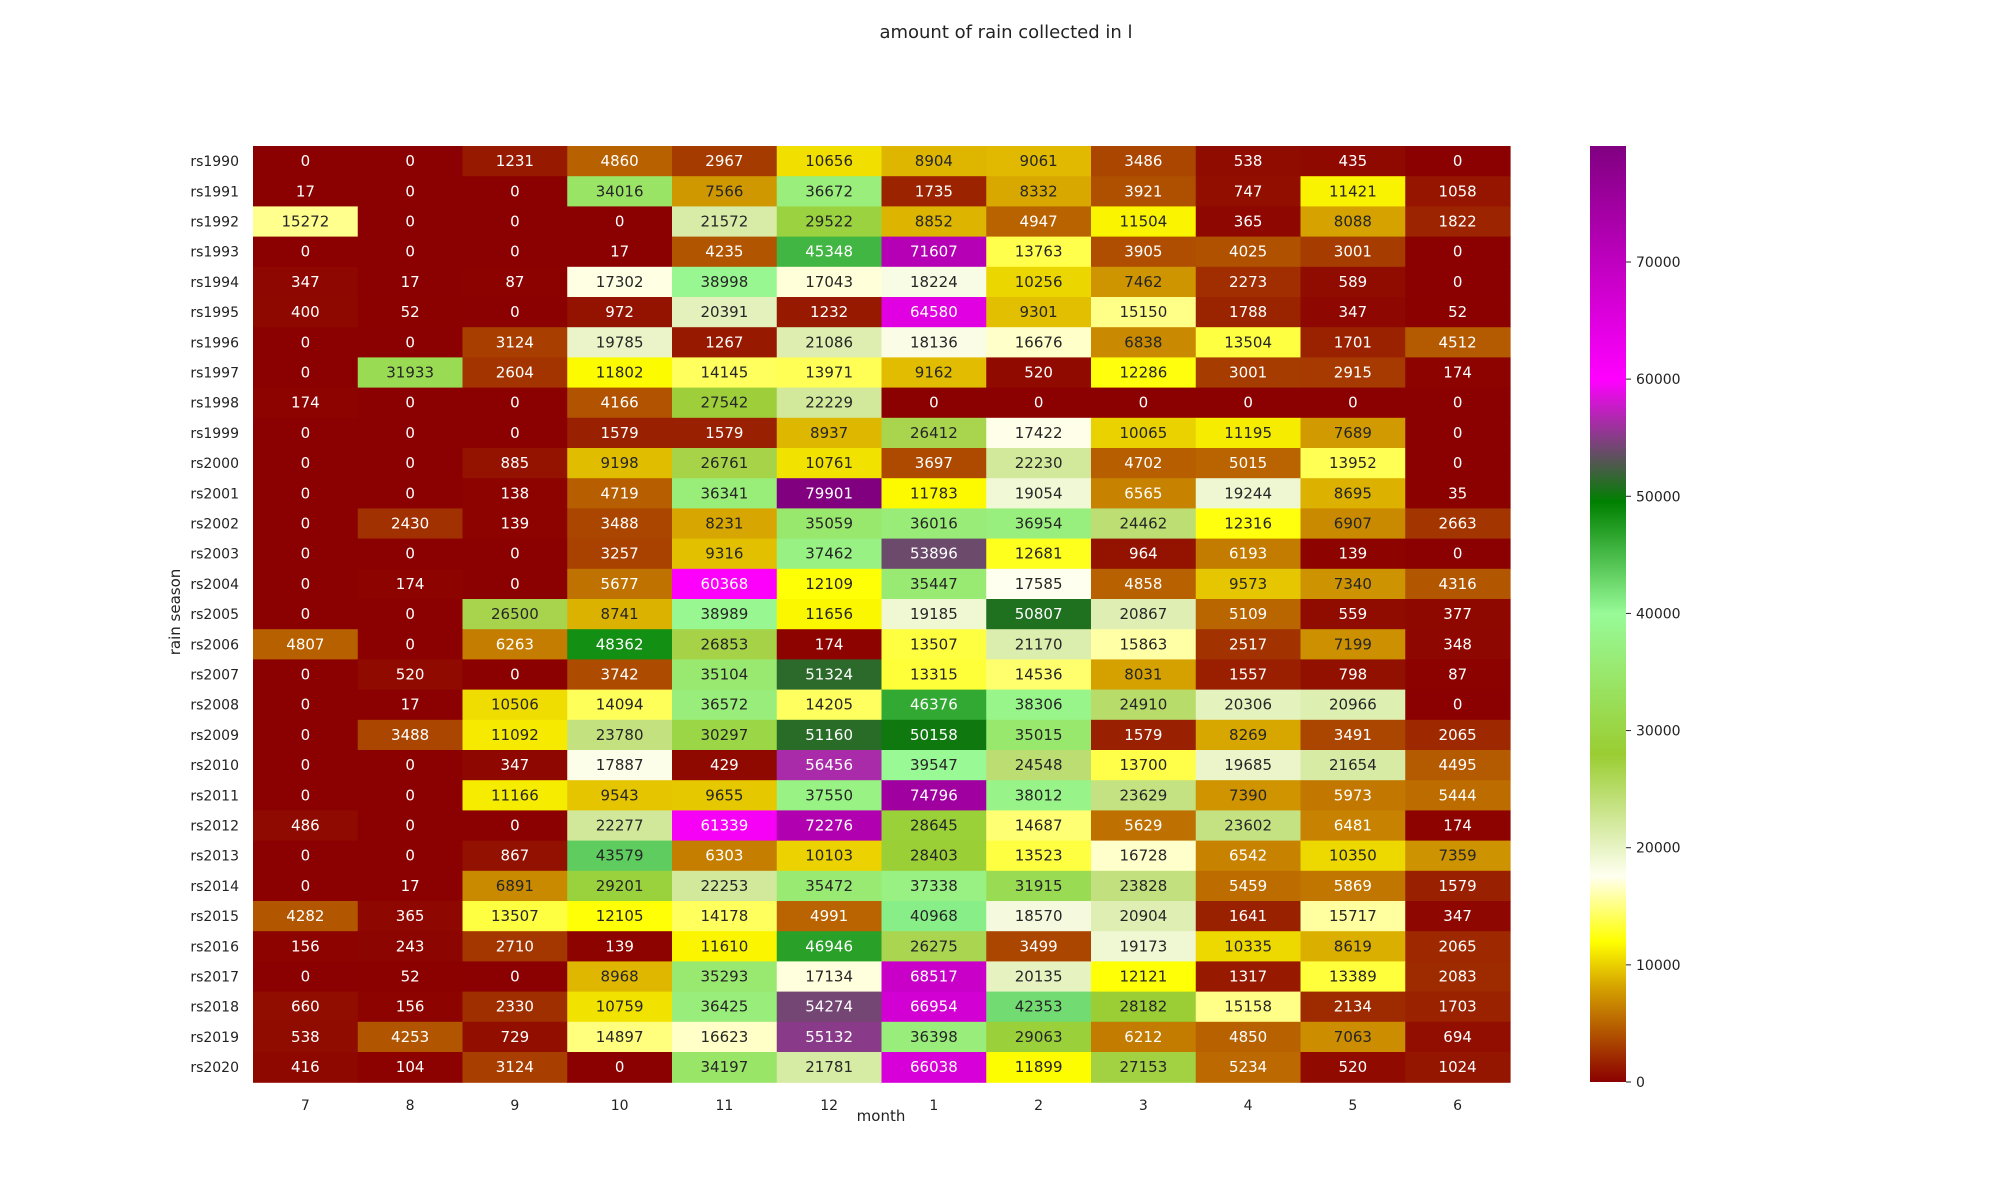  Describe the element at coordinates (214, 374) in the screenshot. I see `y-tick-label: rs1997` at that location.